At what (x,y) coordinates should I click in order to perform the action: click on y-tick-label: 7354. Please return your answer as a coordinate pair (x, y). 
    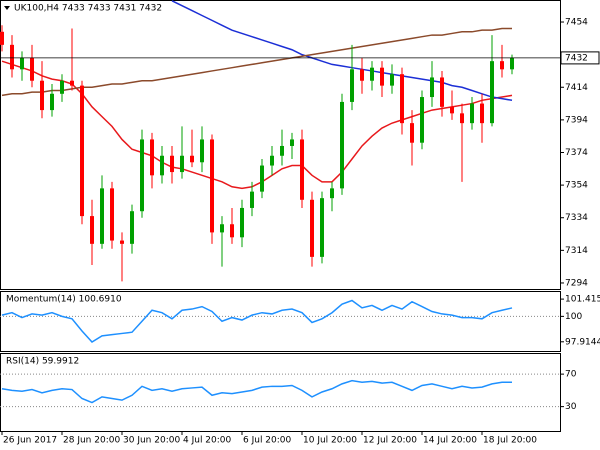
    Looking at the image, I should click on (576, 186).